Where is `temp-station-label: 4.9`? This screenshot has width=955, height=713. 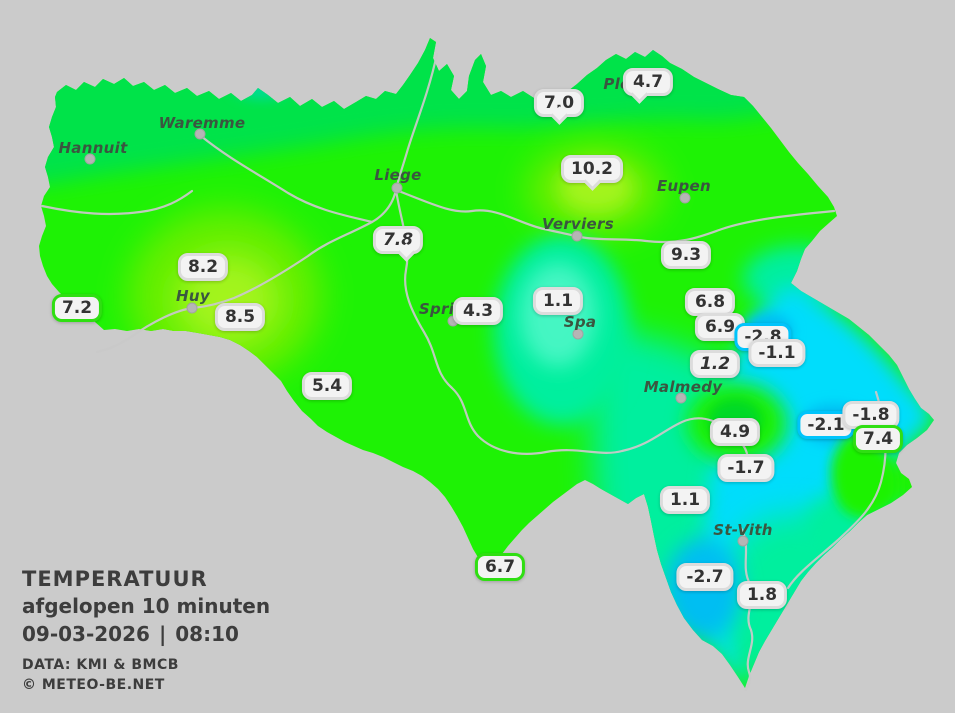 temp-station-label: 4.9 is located at coordinates (735, 432).